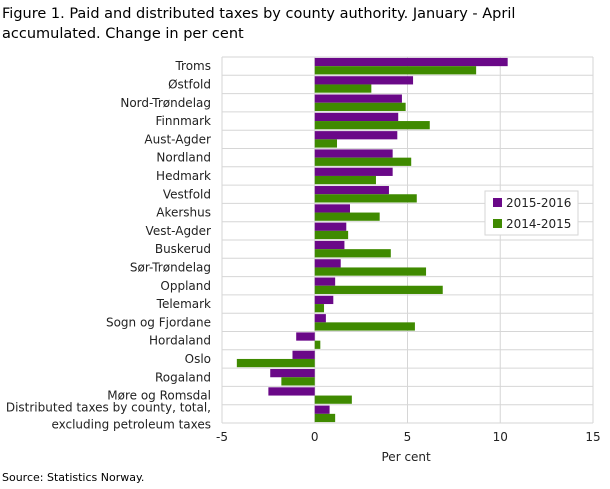  I want to click on category-label: Troms, so click(192, 66).